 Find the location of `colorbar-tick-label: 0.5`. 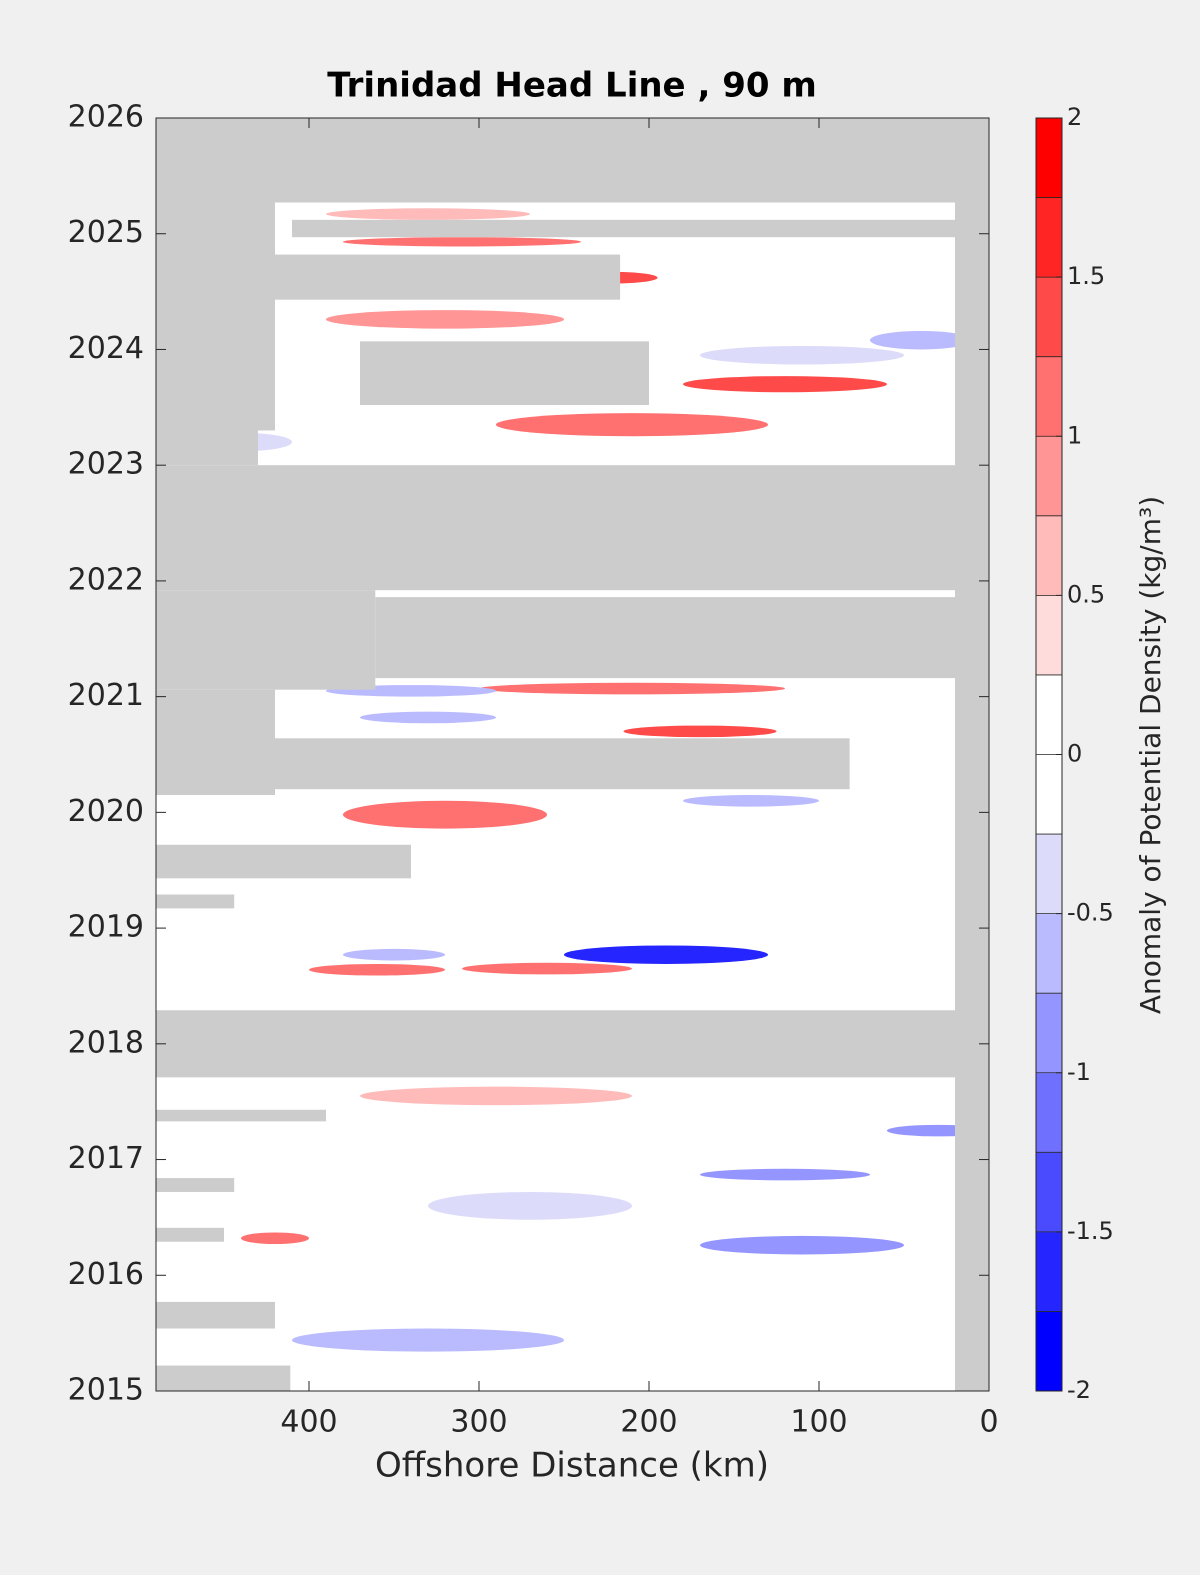

colorbar-tick-label: 0.5 is located at coordinates (1086, 594).